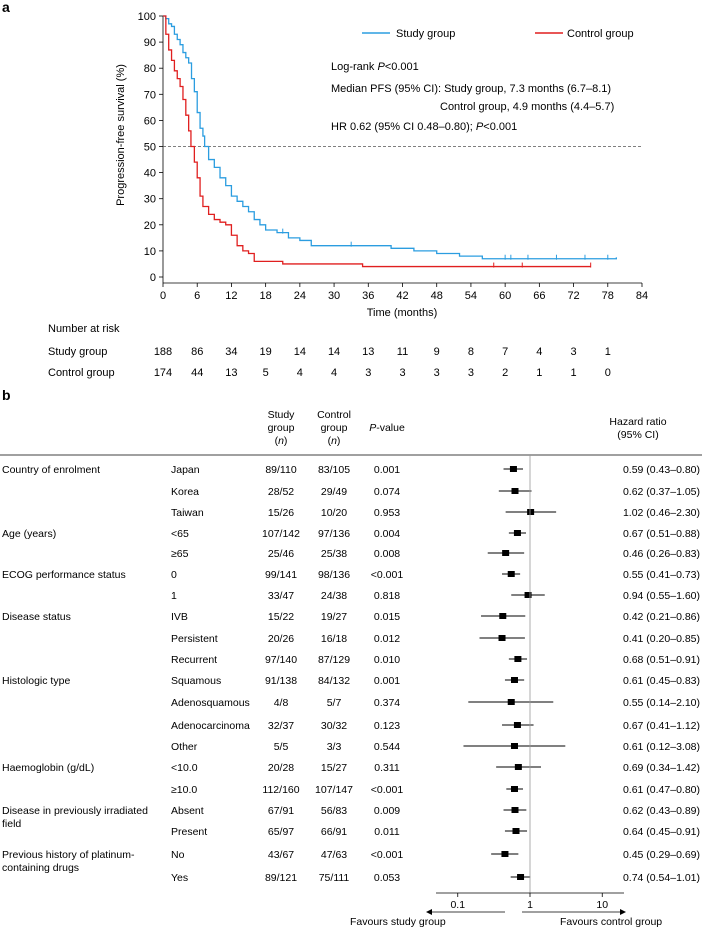 Image resolution: width=702 pixels, height=931 pixels. Describe the element at coordinates (387, 726) in the screenshot. I see `row-pvalue: 0.123` at that location.